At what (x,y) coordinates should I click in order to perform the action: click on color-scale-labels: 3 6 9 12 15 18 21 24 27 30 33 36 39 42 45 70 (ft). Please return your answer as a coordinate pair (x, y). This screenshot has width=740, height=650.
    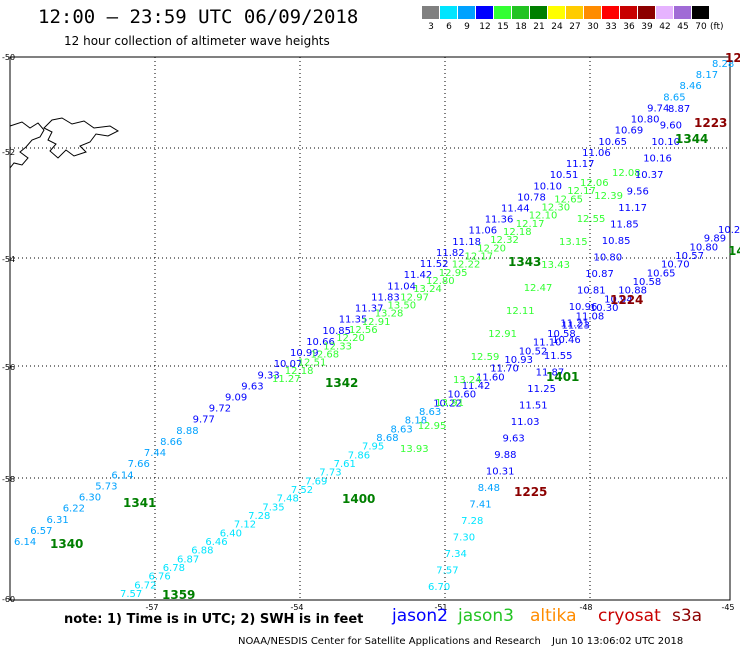
    Looking at the image, I should click on (579, 27).